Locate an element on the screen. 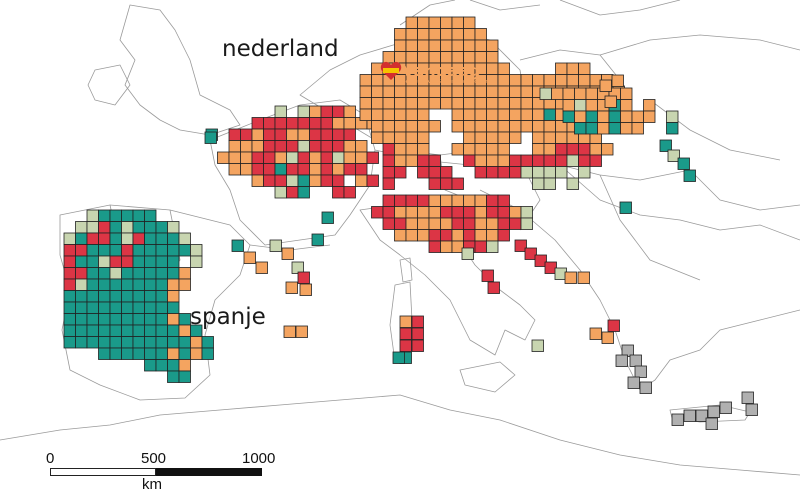  scale-tick-1000: 1000 is located at coordinates (259, 458).